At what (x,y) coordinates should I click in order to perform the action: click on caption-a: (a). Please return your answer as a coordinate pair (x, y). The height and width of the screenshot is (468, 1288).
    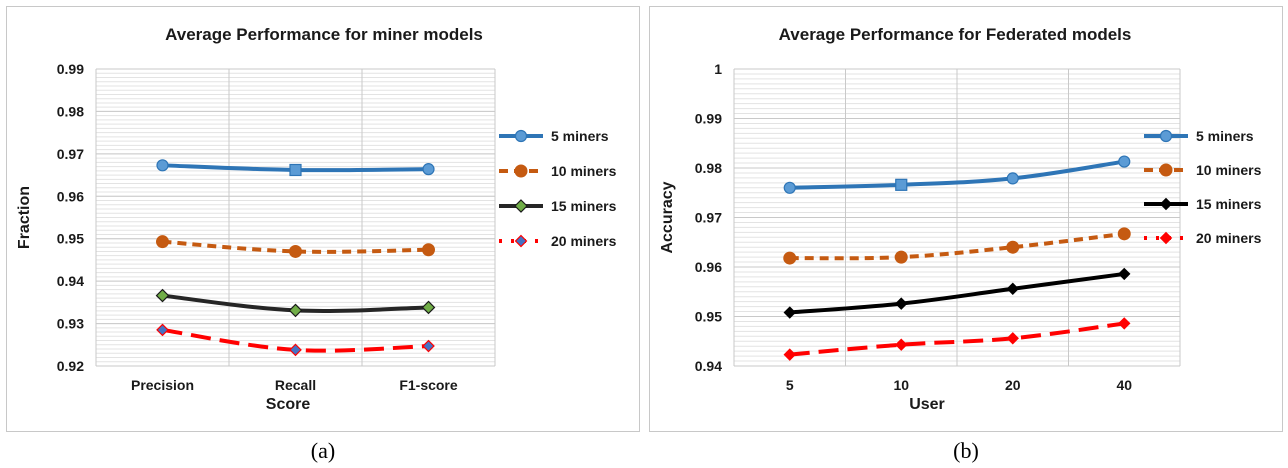
    Looking at the image, I should click on (323, 450).